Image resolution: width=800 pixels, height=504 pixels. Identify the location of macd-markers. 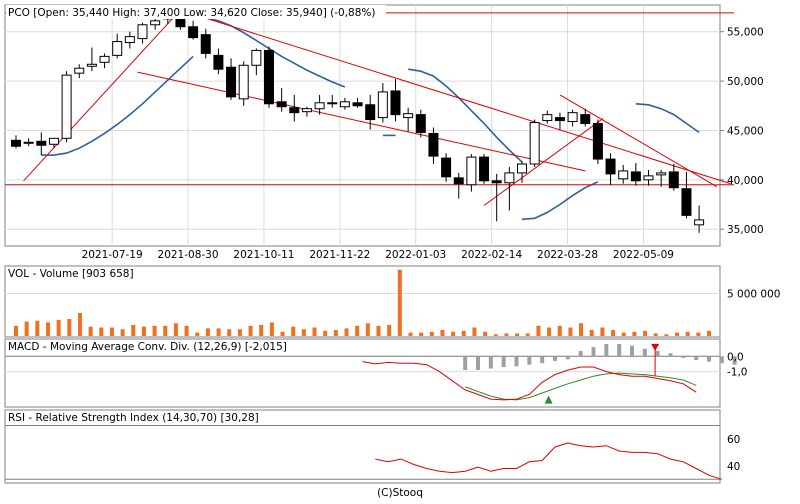
(602, 373).